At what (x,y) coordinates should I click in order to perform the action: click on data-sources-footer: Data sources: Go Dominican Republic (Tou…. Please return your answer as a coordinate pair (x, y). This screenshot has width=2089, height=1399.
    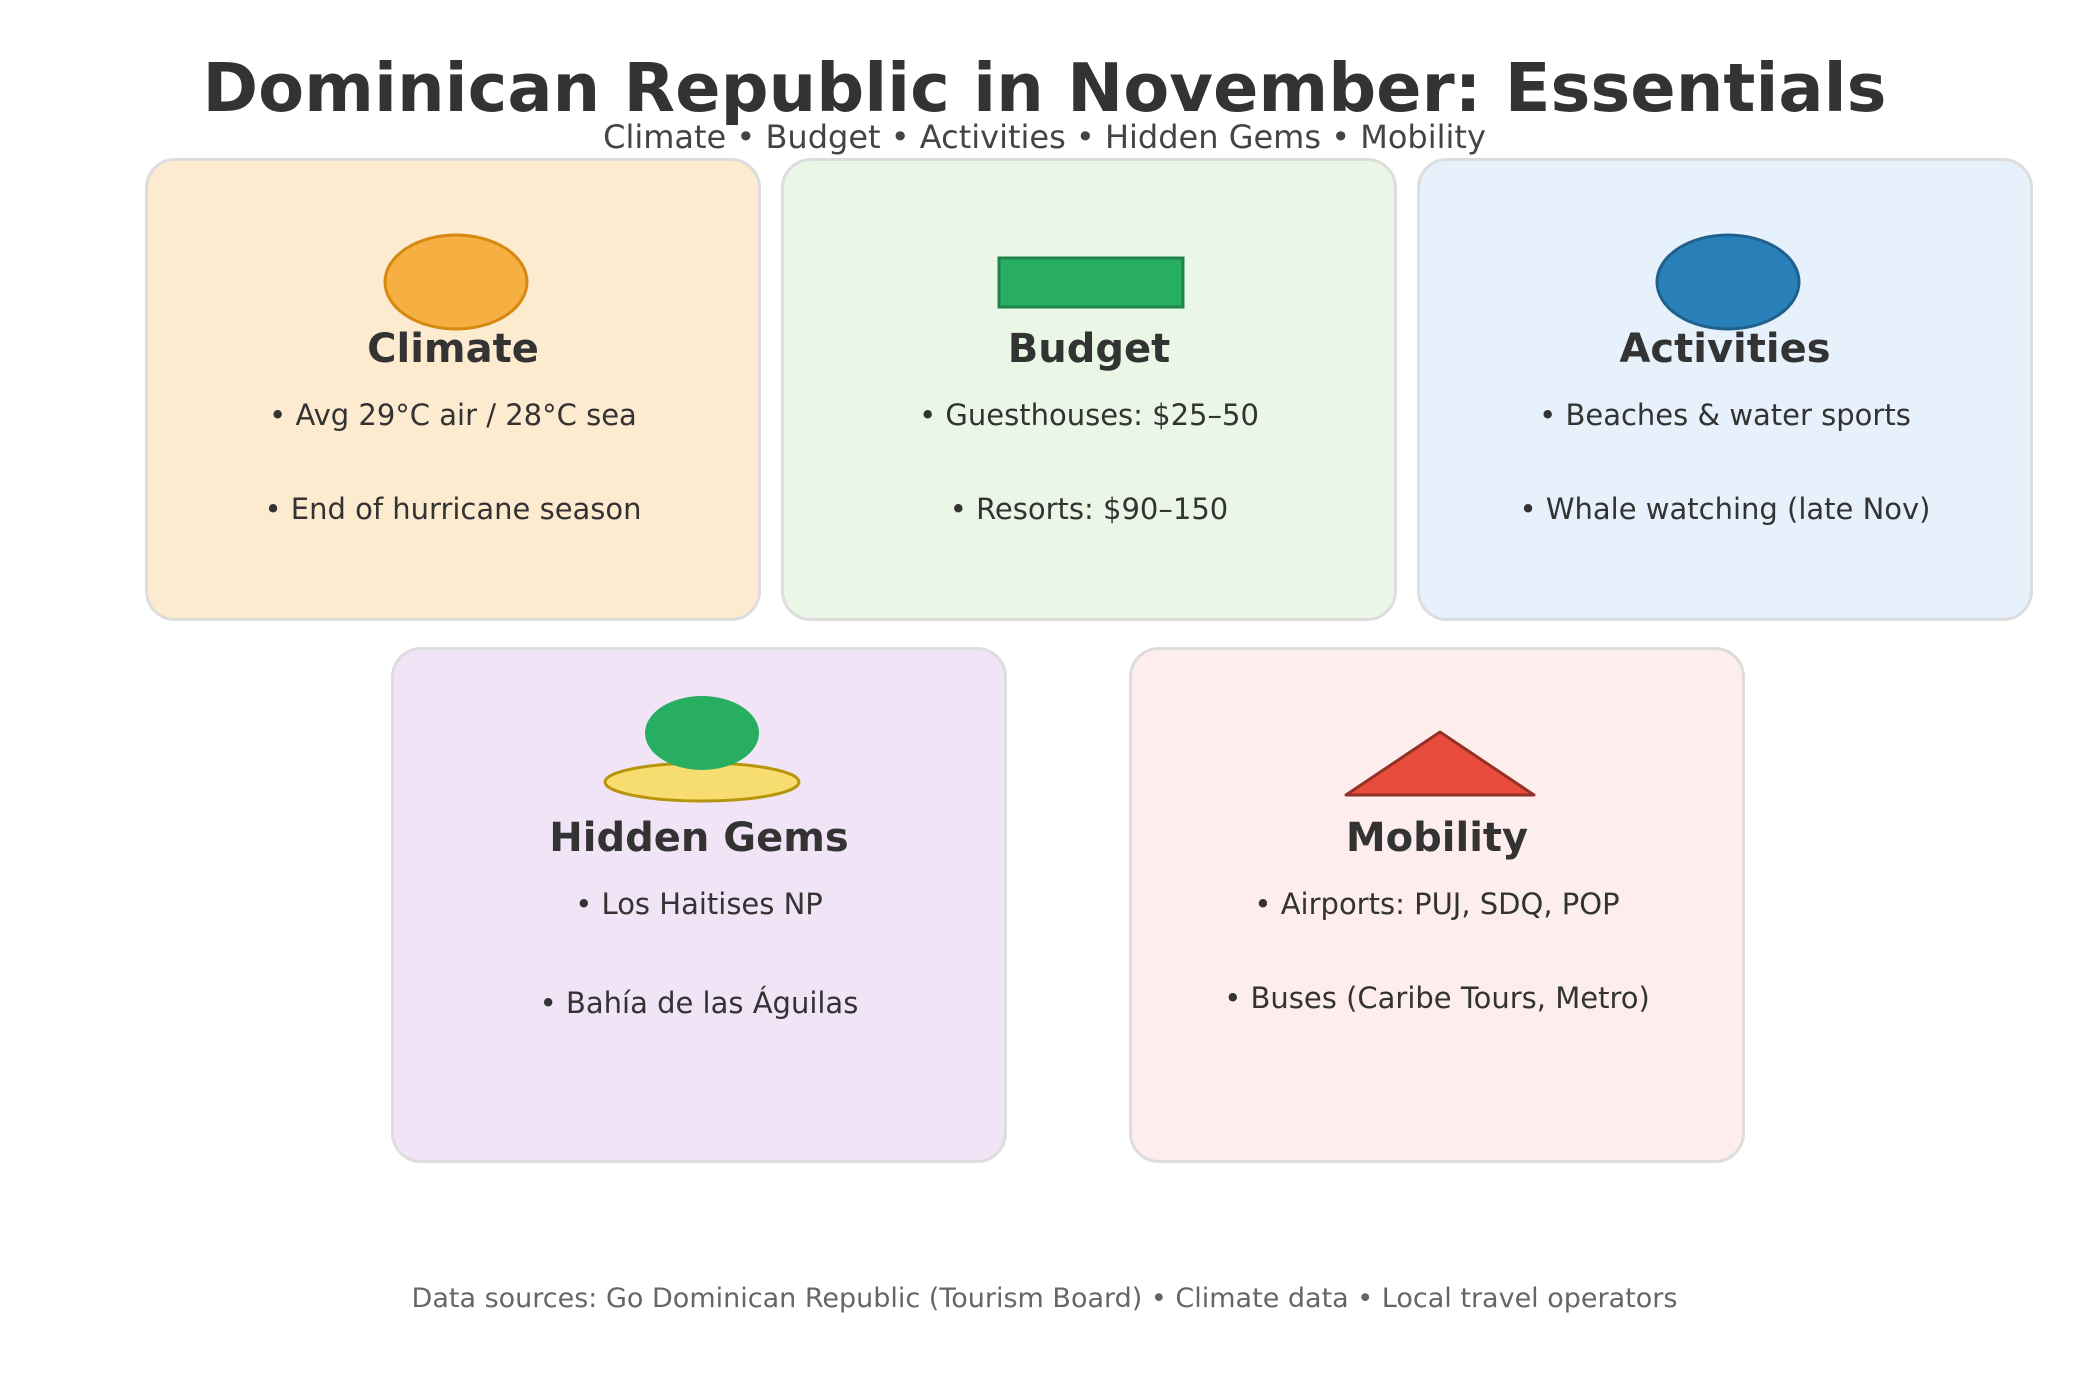
    Looking at the image, I should click on (1044, 1298).